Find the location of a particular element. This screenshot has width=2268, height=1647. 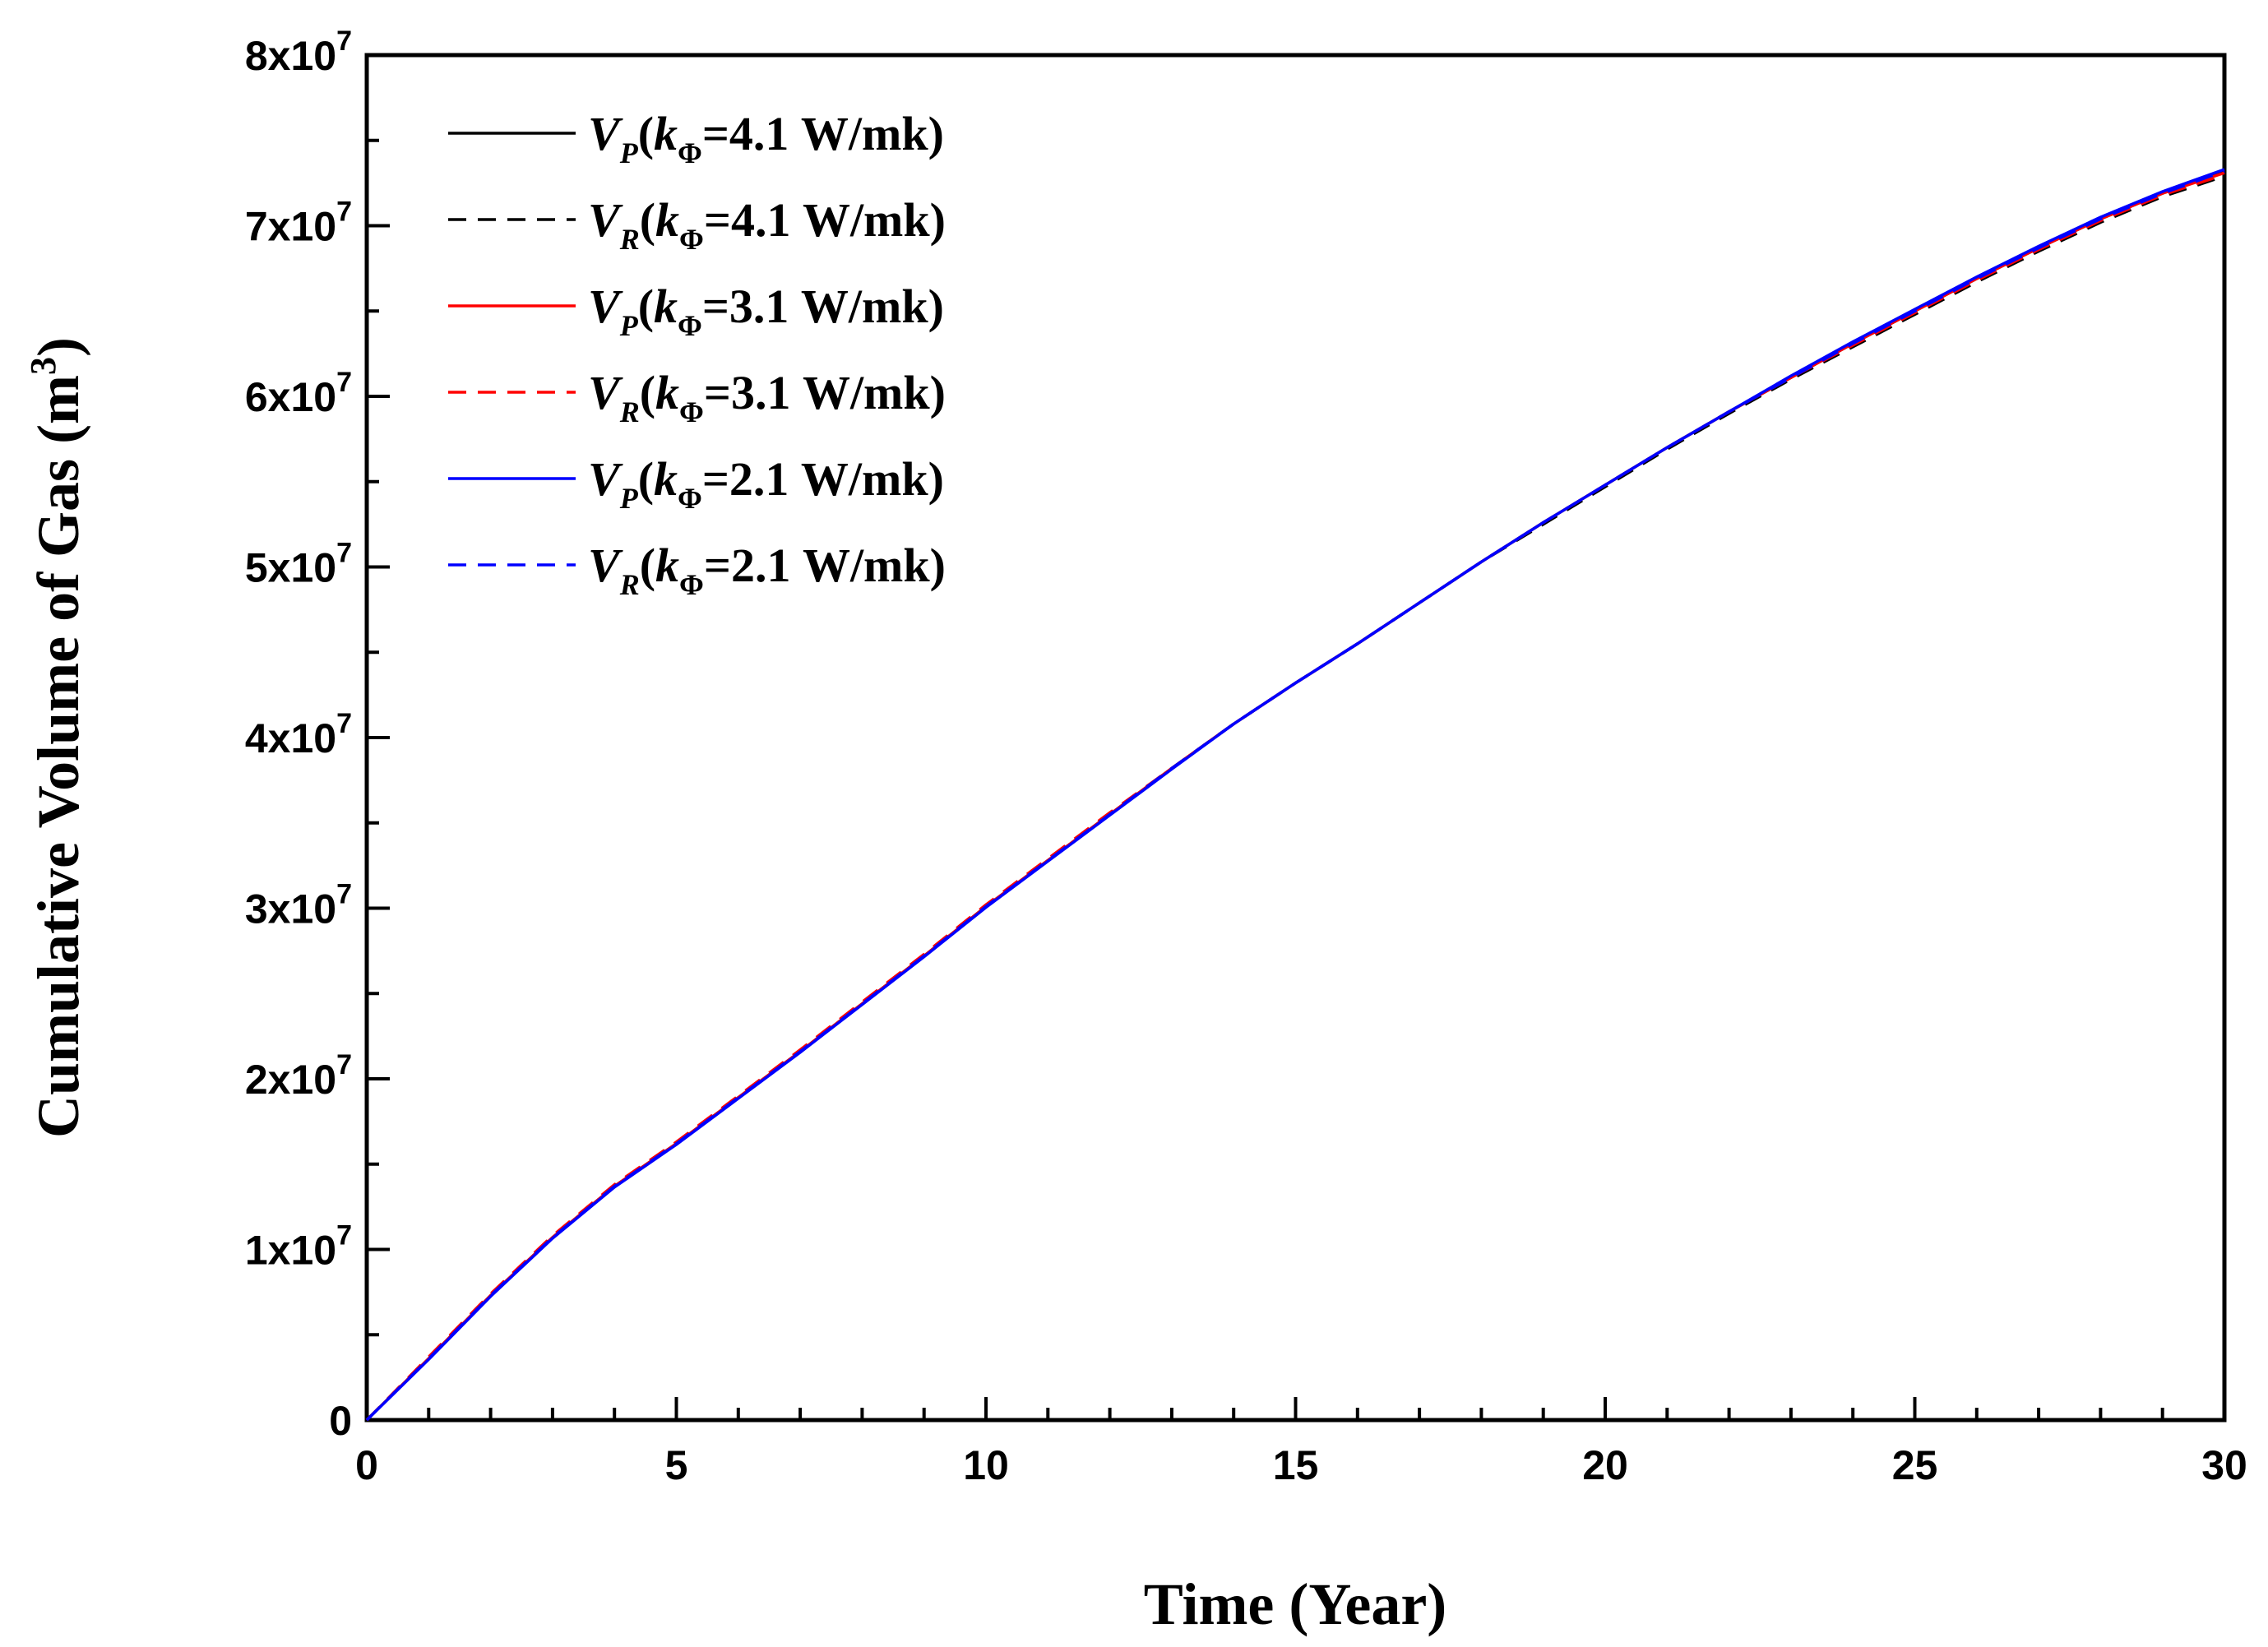

legend-label: VP(kΦ=3.1 W/mk) is located at coordinates (766, 311).